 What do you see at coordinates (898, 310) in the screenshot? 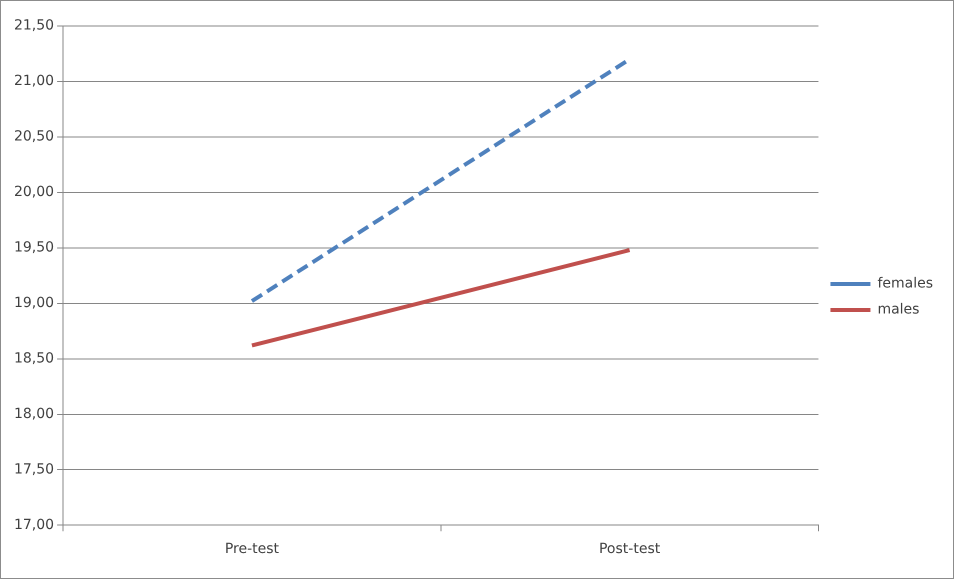
I see `legend-label: males` at bounding box center [898, 310].